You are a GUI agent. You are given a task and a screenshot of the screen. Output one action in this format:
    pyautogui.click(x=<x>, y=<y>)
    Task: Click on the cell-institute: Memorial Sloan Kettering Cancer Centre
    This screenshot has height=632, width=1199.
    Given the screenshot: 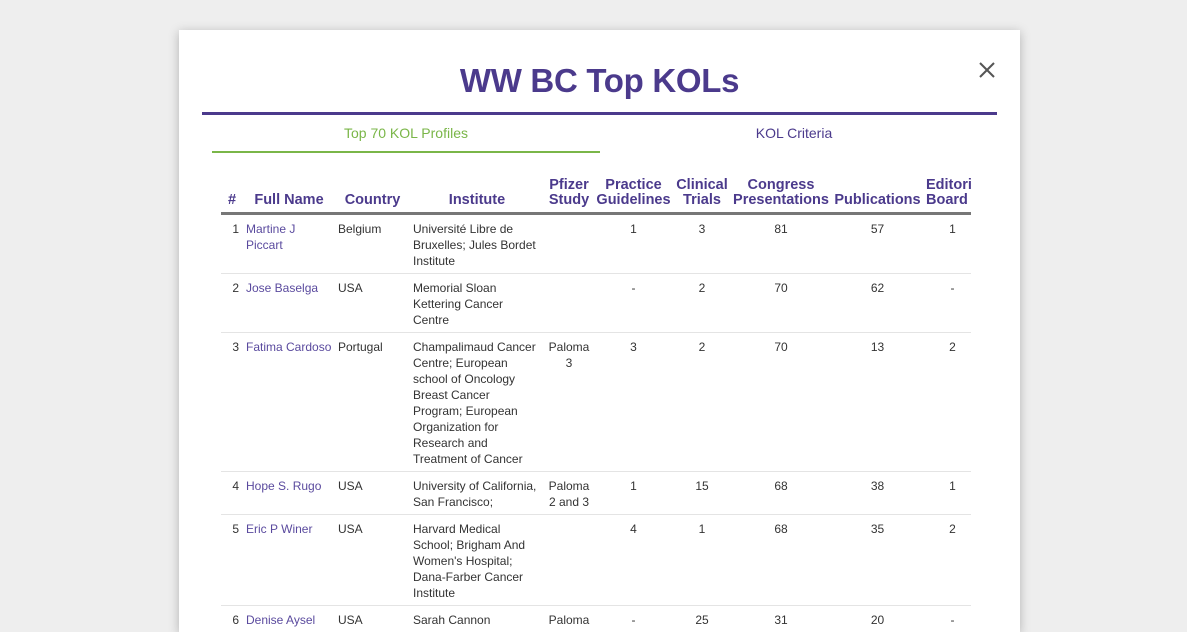 What is the action you would take?
    pyautogui.click(x=477, y=303)
    